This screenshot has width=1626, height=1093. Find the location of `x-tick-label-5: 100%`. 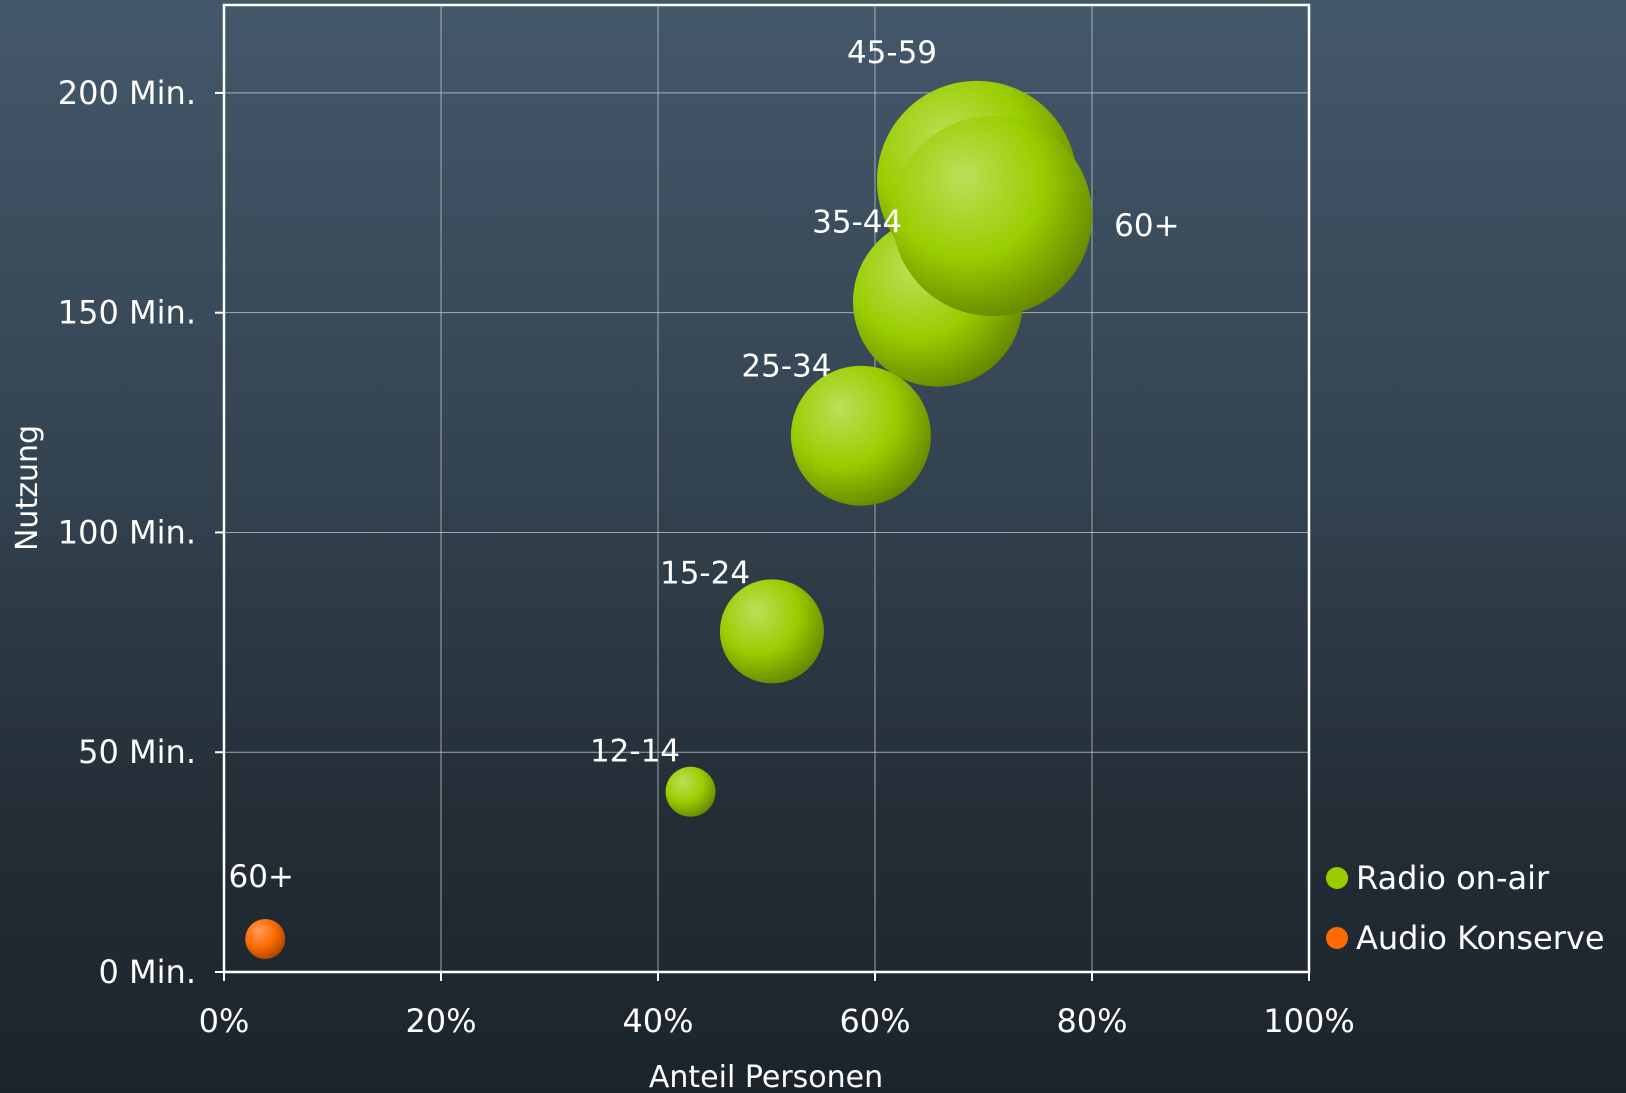

x-tick-label-5: 100% is located at coordinates (1308, 1021).